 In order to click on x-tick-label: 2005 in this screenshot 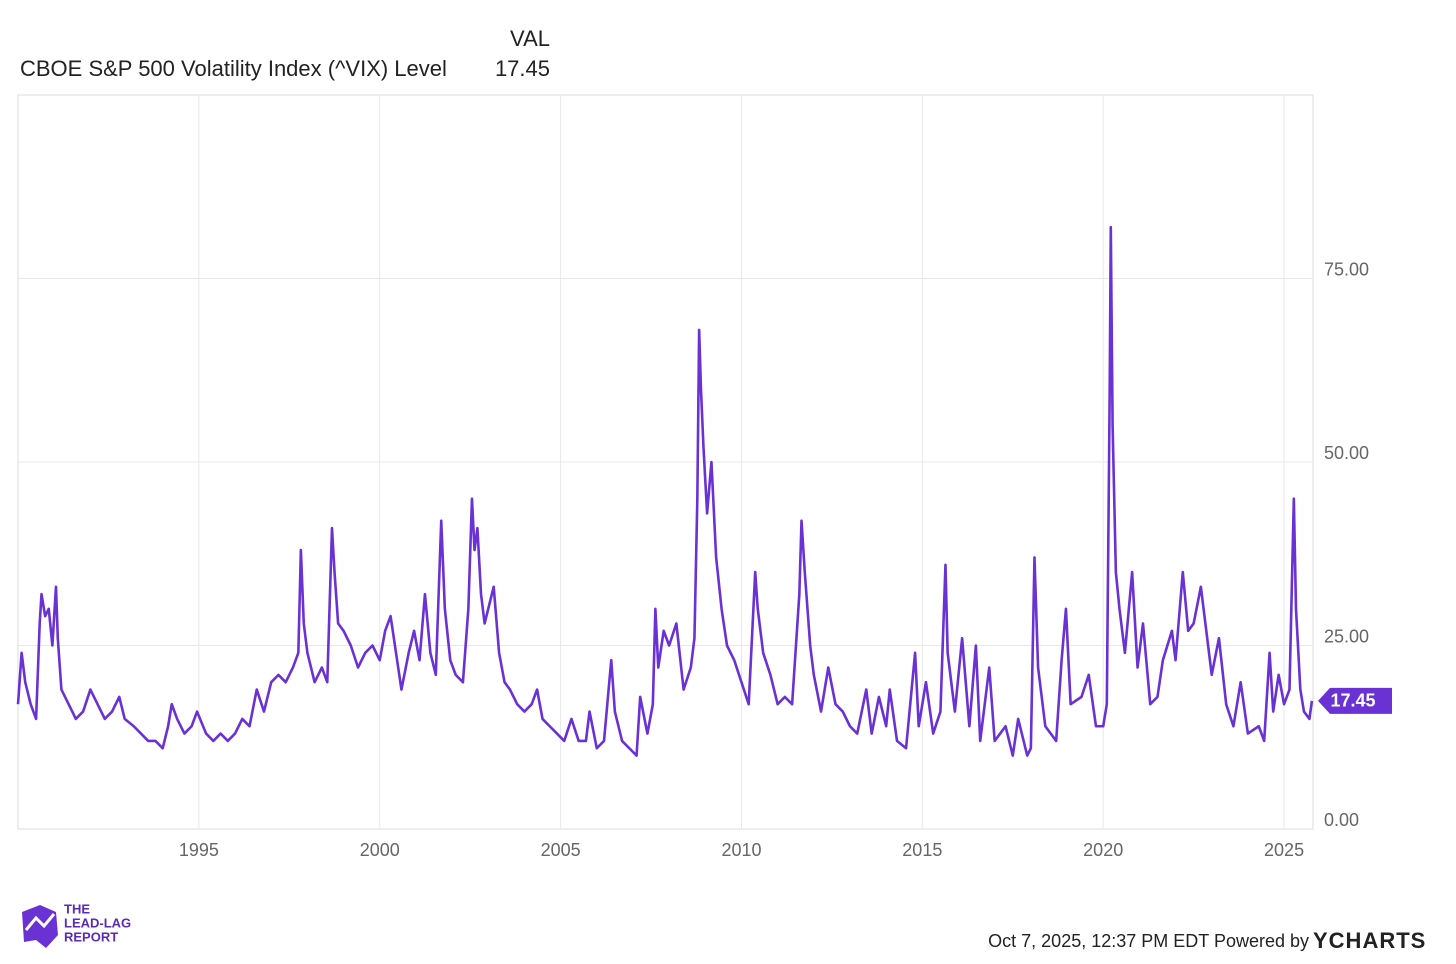, I will do `click(561, 850)`.